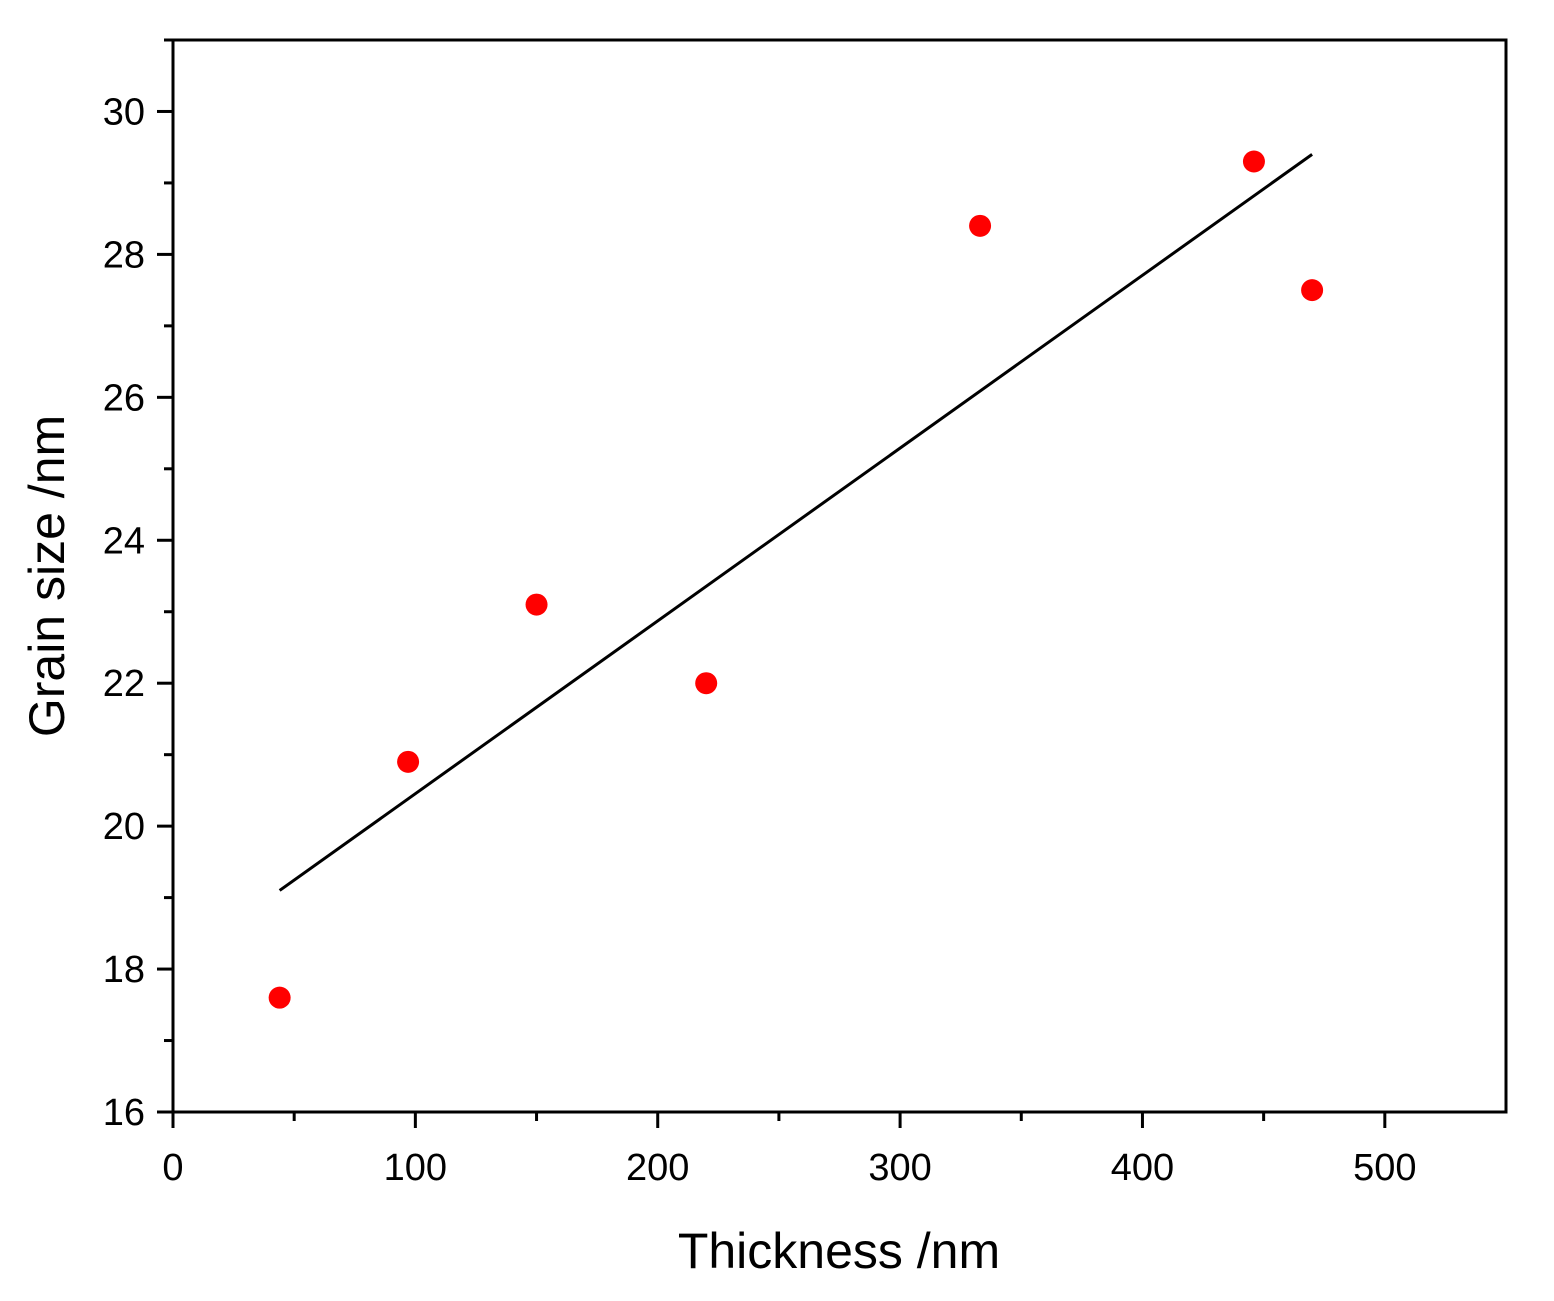 The image size is (1554, 1301). I want to click on y-tick-label: 26, so click(124, 398).